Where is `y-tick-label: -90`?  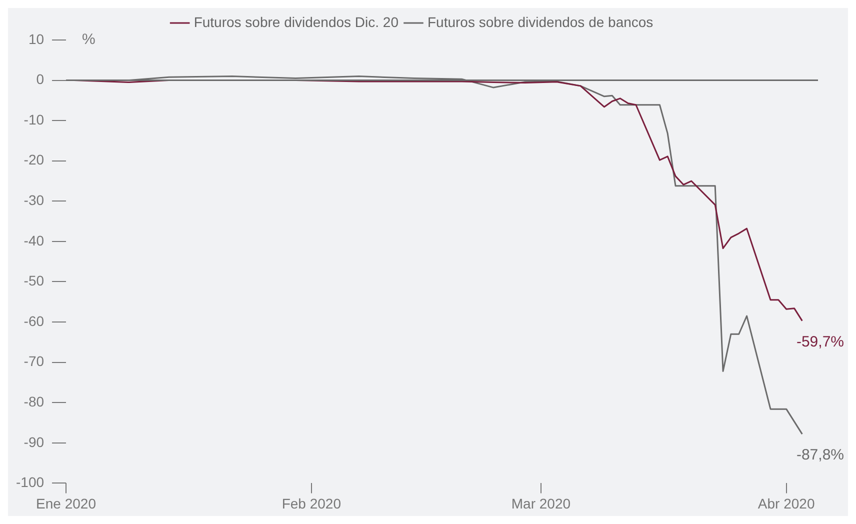
y-tick-label: -90 is located at coordinates (34, 442).